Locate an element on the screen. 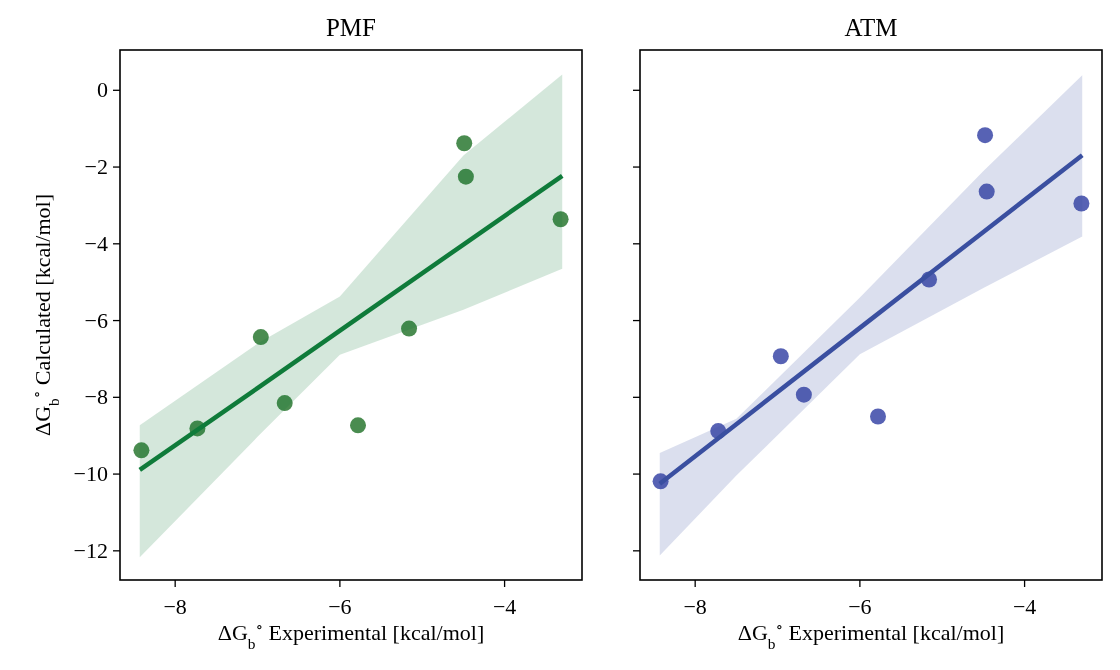 The height and width of the screenshot is (670, 1120). y-tick-label: −6 is located at coordinates (96, 320).